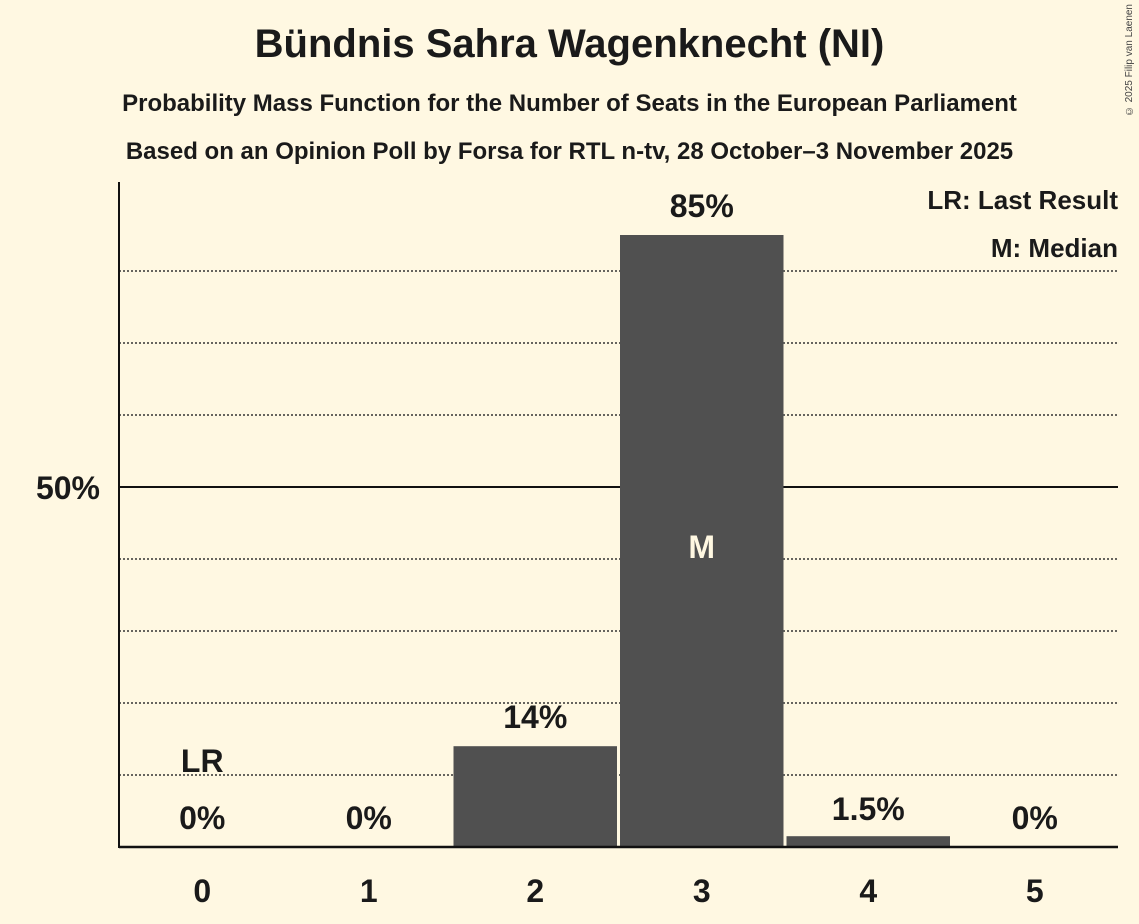 Image resolution: width=1139 pixels, height=924 pixels. Describe the element at coordinates (702, 891) in the screenshot. I see `x-tick-label: 3` at that location.